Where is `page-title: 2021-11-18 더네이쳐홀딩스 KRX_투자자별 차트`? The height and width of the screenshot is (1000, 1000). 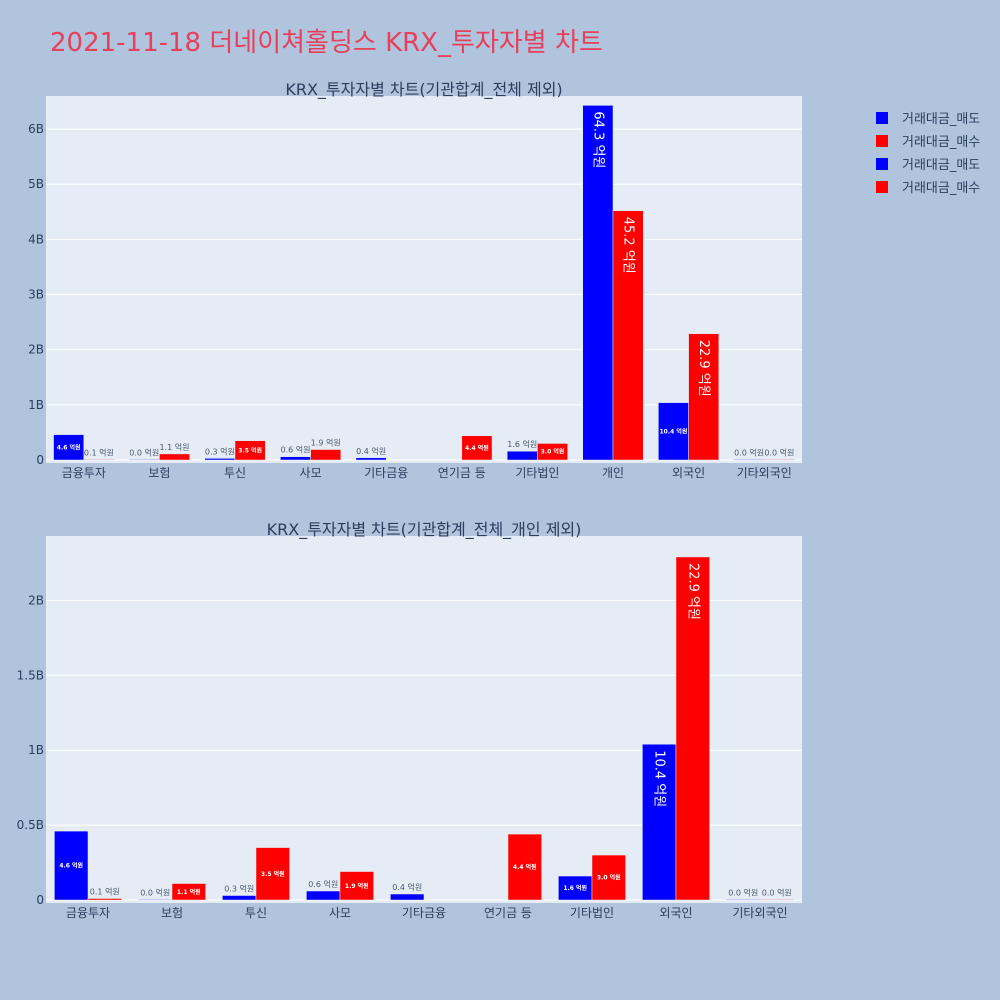
page-title: 2021-11-18 더네이쳐홀딩스 KRX_투자자별 차트 is located at coordinates (326, 43).